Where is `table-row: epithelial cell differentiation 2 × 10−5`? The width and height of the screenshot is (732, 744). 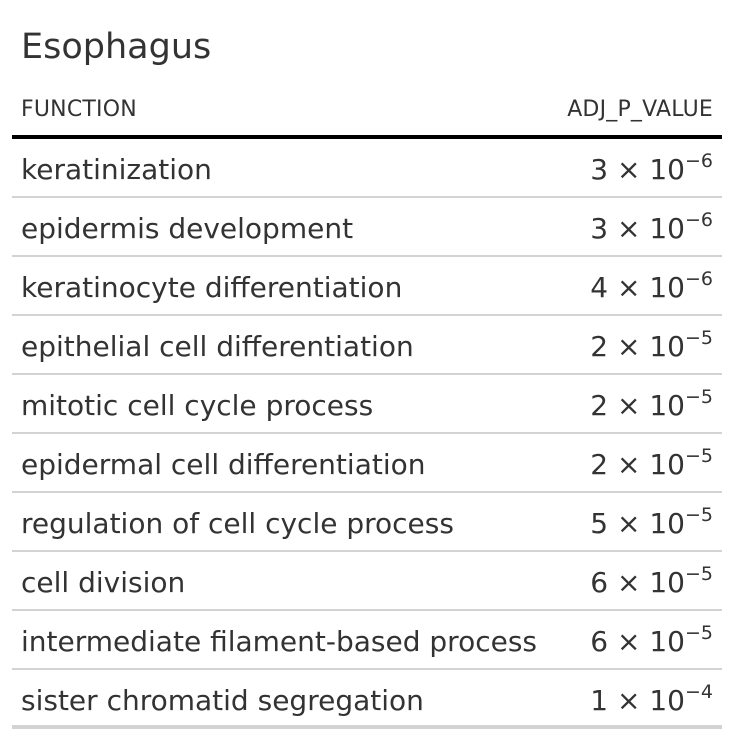
table-row: epithelial cell differentiation 2 × 10−5 is located at coordinates (367, 345).